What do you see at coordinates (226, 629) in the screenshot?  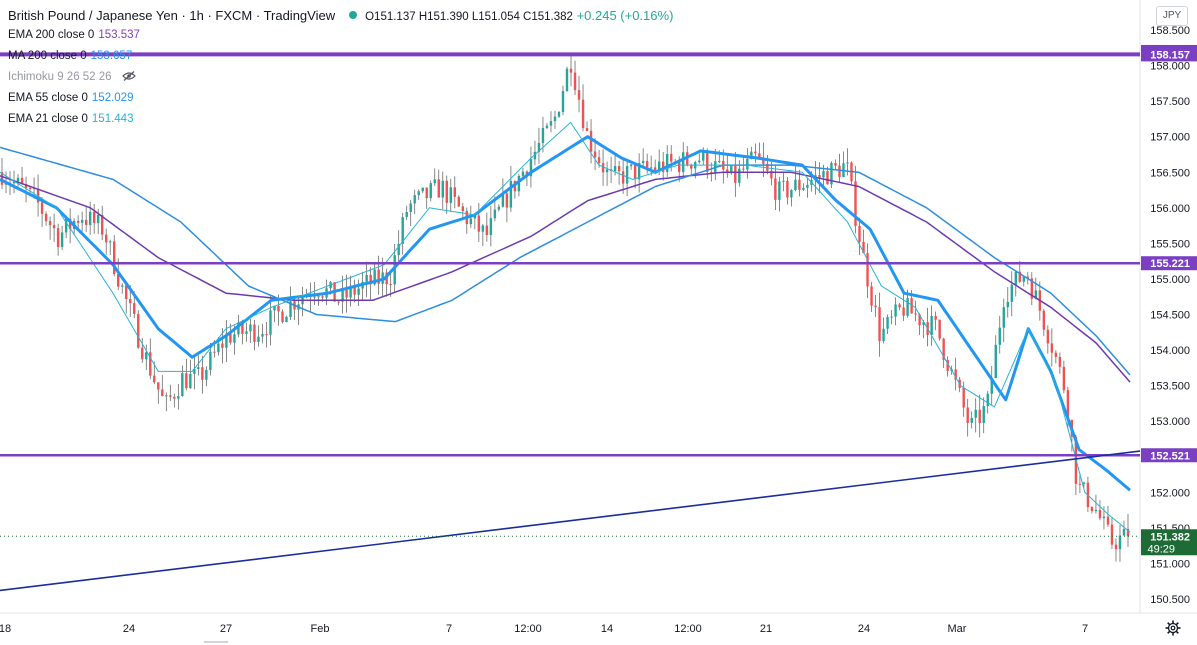 I see `x-tick-label: 27` at bounding box center [226, 629].